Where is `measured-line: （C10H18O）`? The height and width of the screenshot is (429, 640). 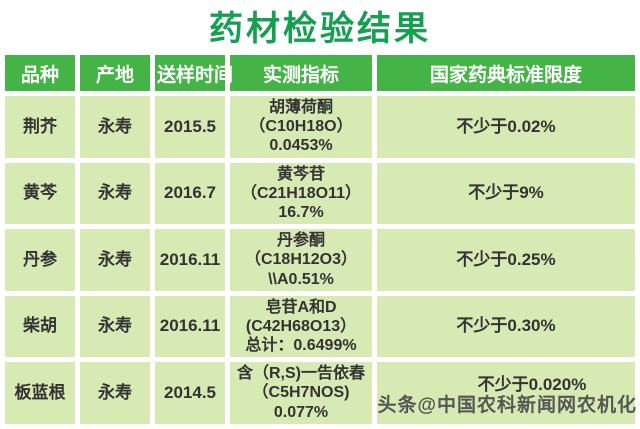
measured-line: （C10H18O） is located at coordinates (301, 127).